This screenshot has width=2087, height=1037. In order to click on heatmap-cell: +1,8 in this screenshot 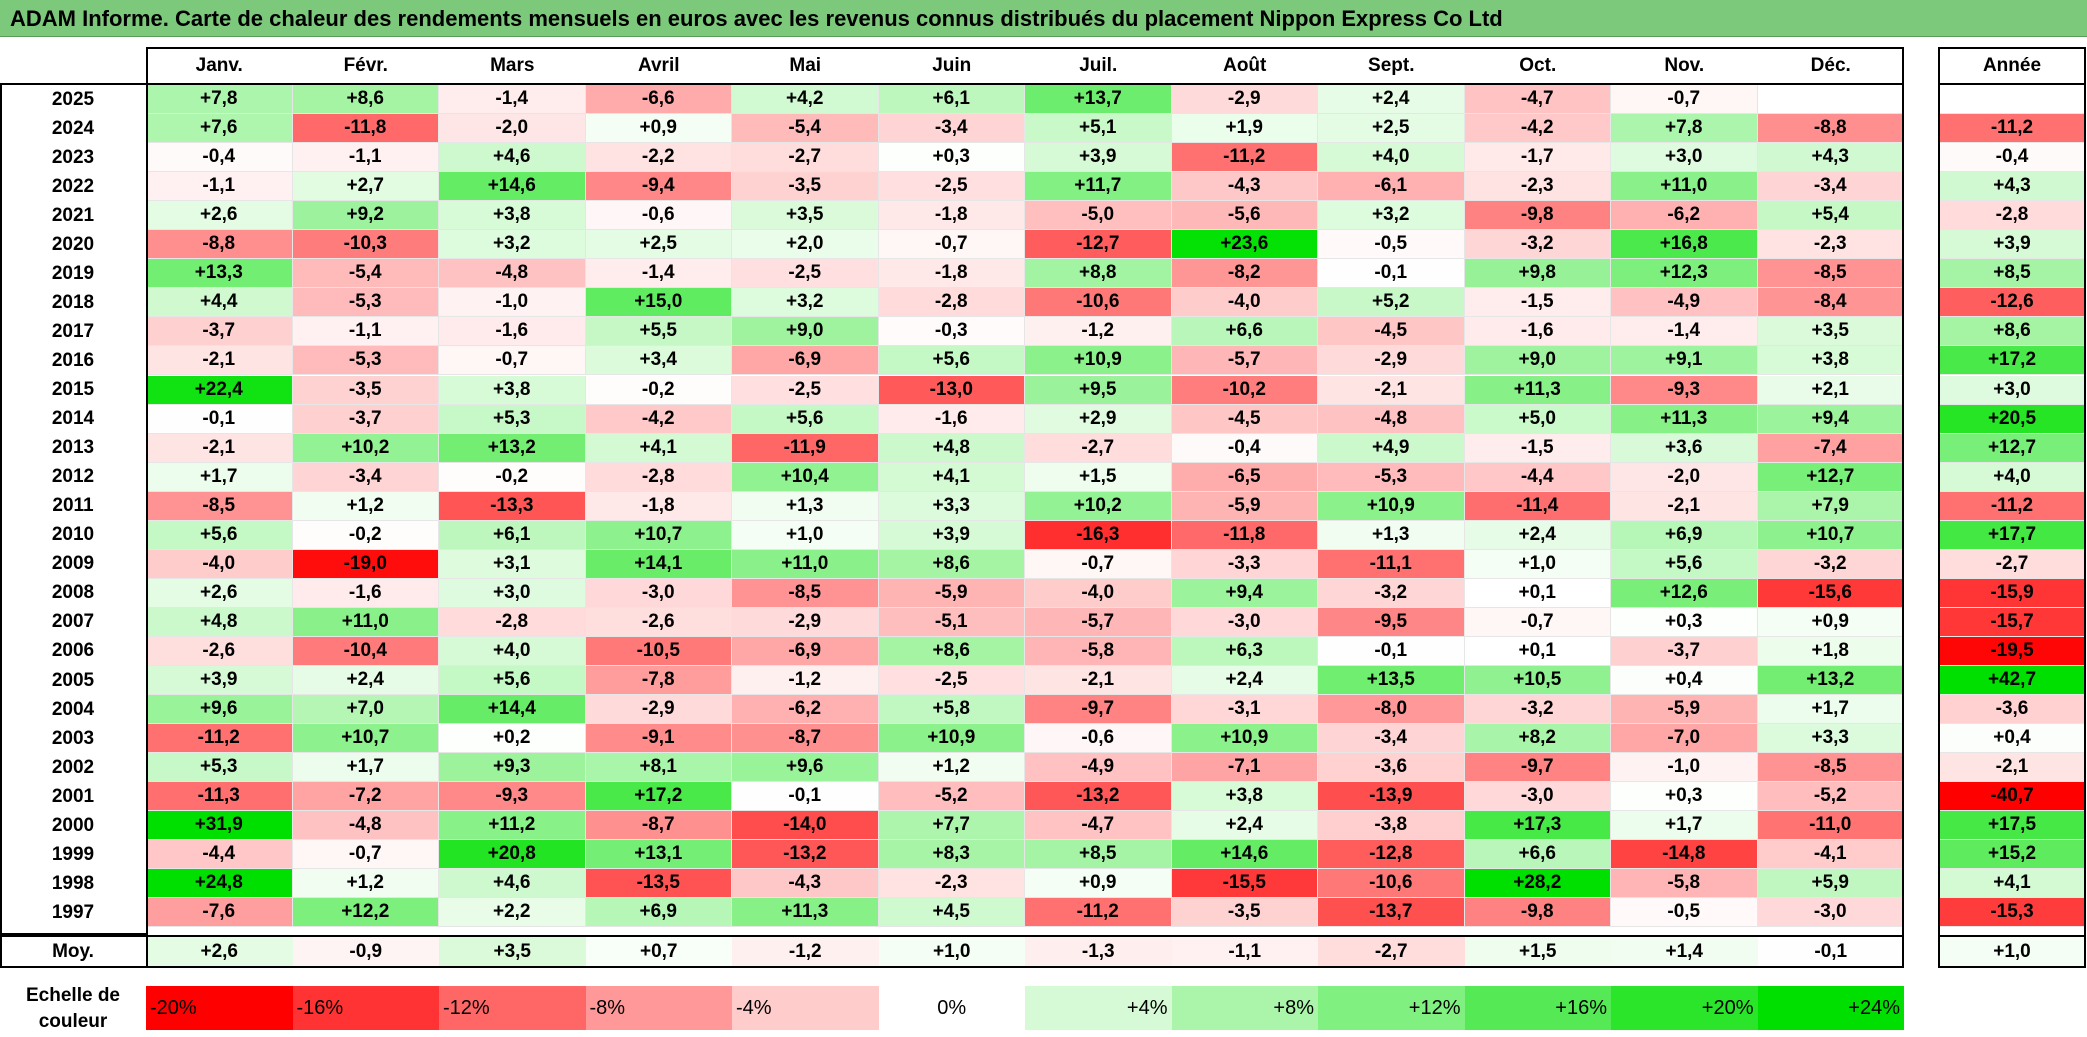, I will do `click(1830, 651)`.